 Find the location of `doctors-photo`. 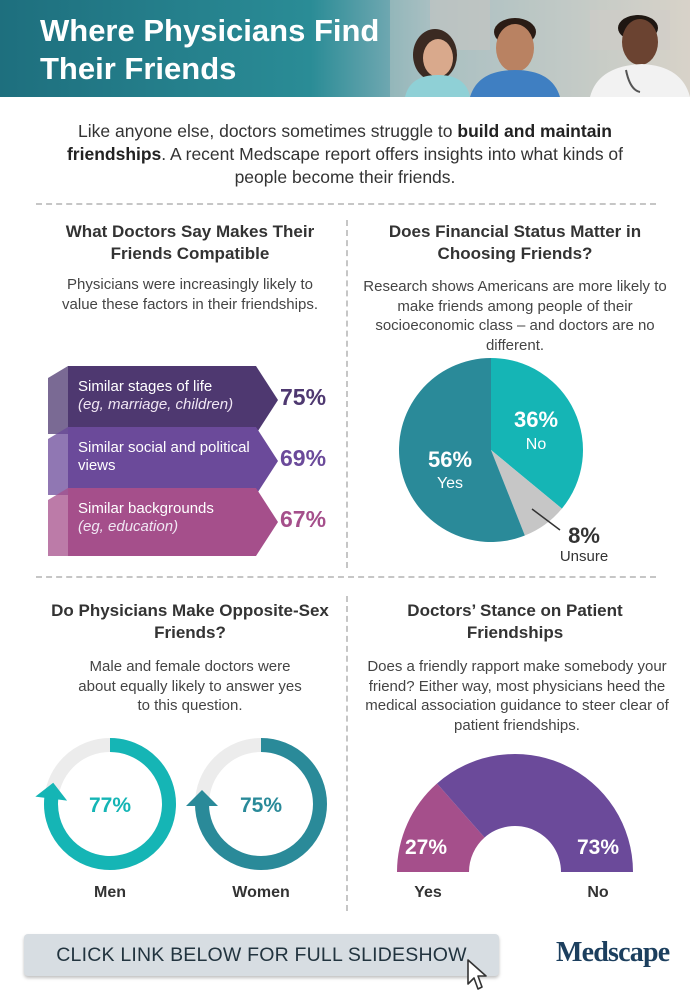

doctors-photo is located at coordinates (540, 48).